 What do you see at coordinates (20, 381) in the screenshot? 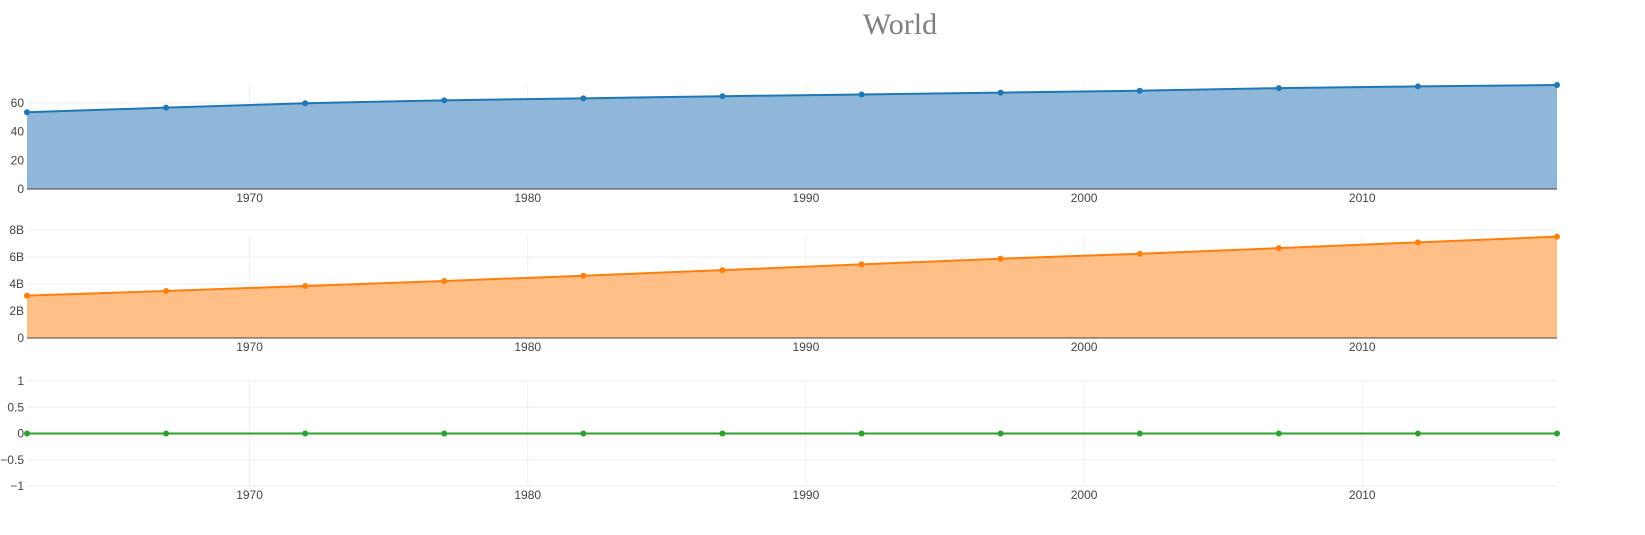
I see `y-tick-label: 1` at bounding box center [20, 381].